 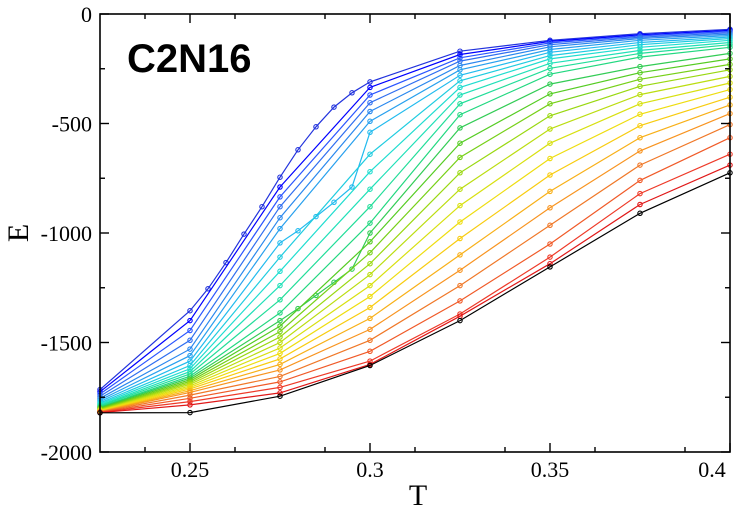 I want to click on chart-title: C2N16, so click(x=189, y=59).